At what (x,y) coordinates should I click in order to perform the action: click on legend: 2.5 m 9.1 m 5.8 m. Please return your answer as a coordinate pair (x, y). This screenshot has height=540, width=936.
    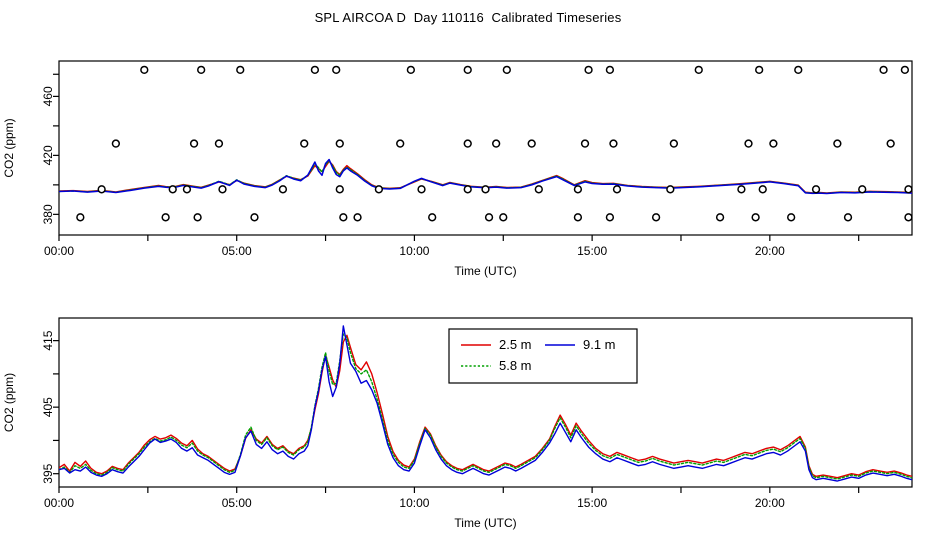
    Looking at the image, I should click on (543, 356).